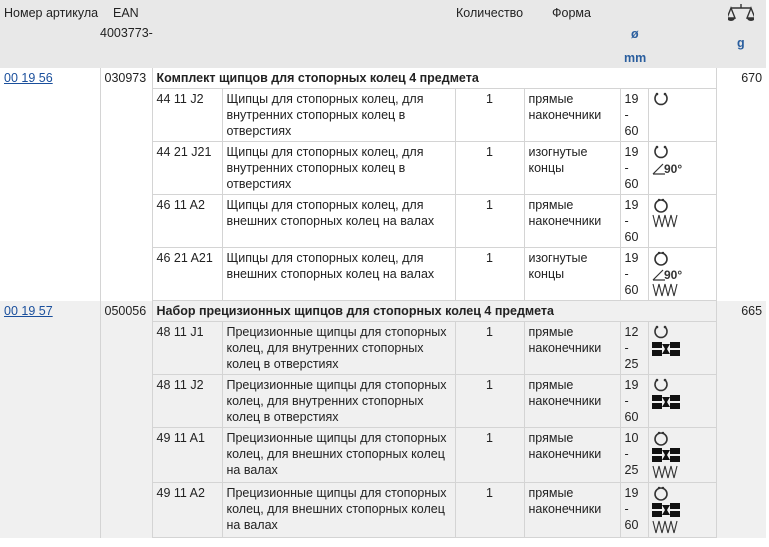 The height and width of the screenshot is (547, 769). Describe the element at coordinates (126, 13) in the screenshot. I see `col-ean: EAN` at that location.